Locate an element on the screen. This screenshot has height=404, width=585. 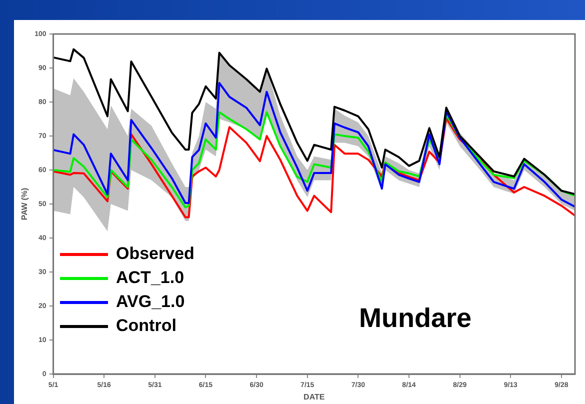
annotation: Mundare is located at coordinates (415, 318).